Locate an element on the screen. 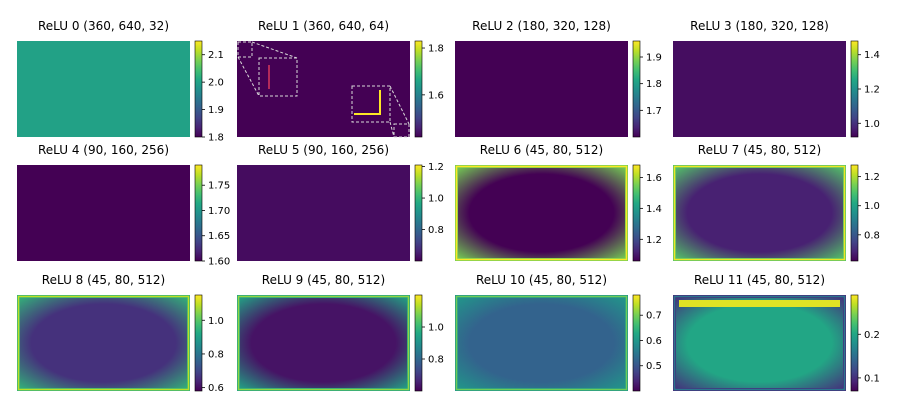 The image size is (907, 408). zoom-source-topleft is located at coordinates (245, 49).